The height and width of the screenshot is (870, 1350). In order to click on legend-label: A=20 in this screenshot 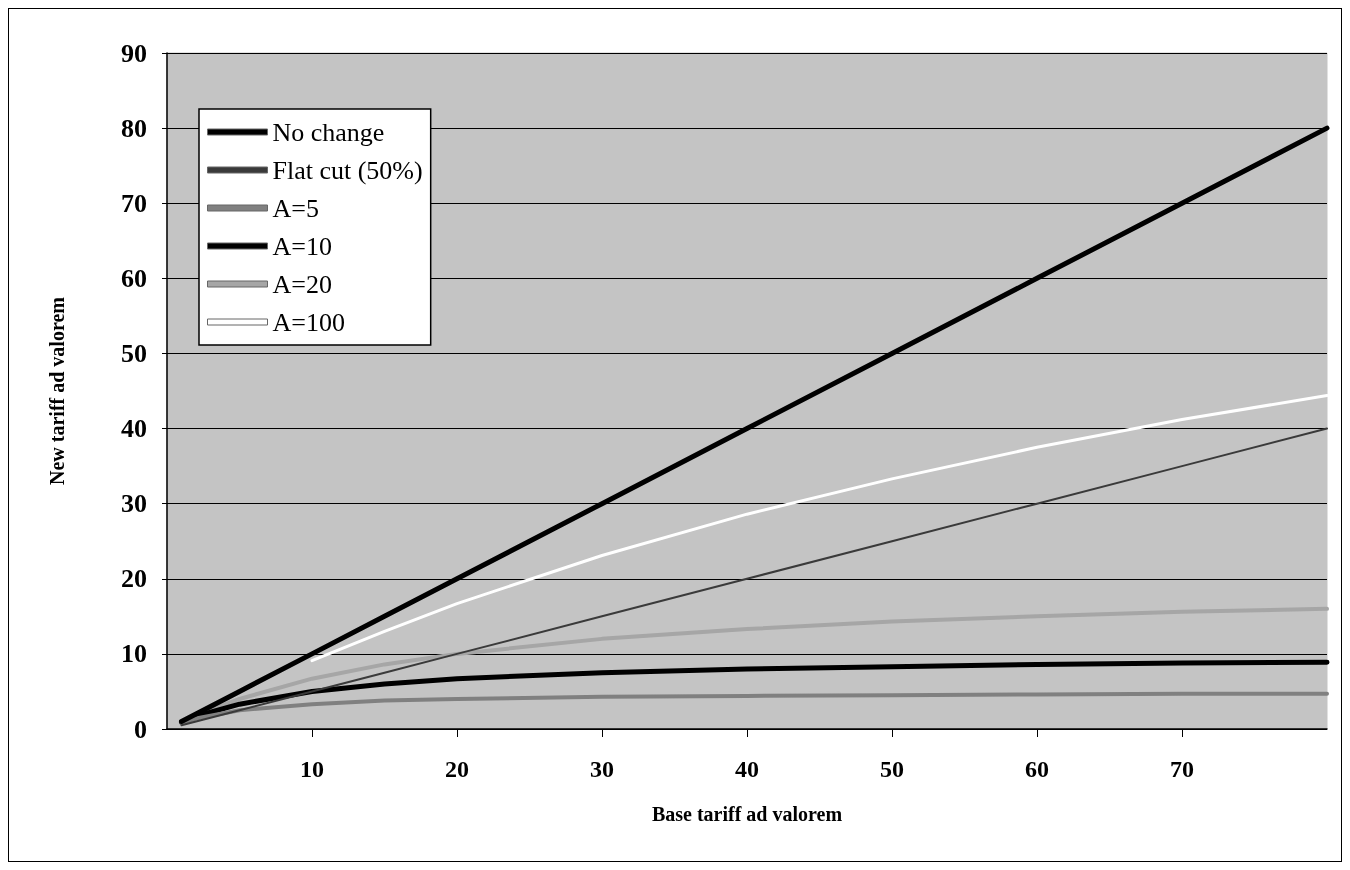, I will do `click(302, 284)`.